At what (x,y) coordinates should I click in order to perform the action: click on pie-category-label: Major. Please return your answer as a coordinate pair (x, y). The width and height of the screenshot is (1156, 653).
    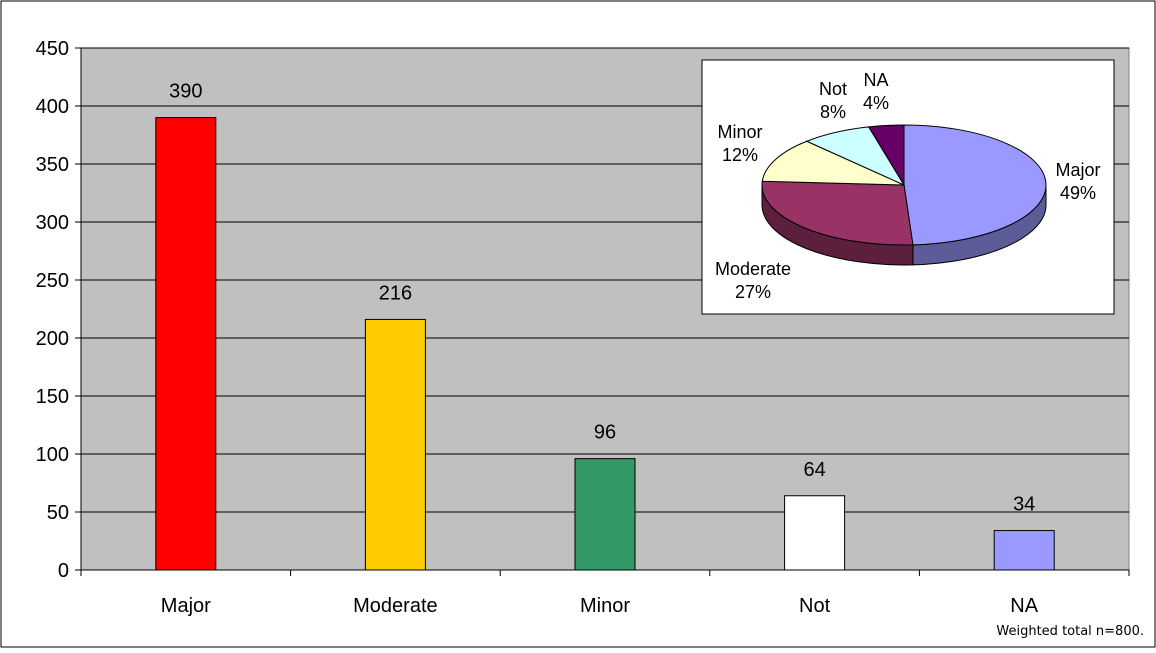
    Looking at the image, I should click on (1077, 170).